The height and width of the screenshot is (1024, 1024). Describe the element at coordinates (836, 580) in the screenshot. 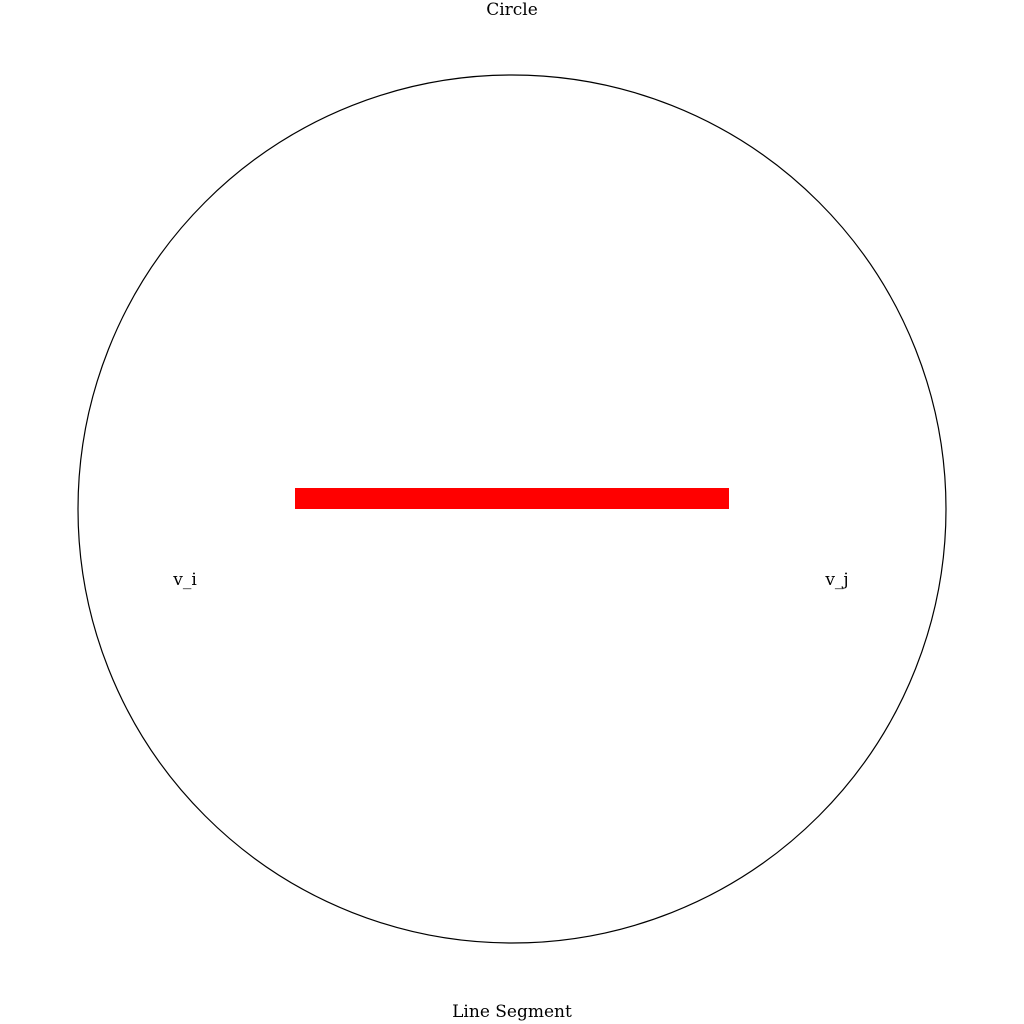

I see `vertex-j-label: v_j` at that location.